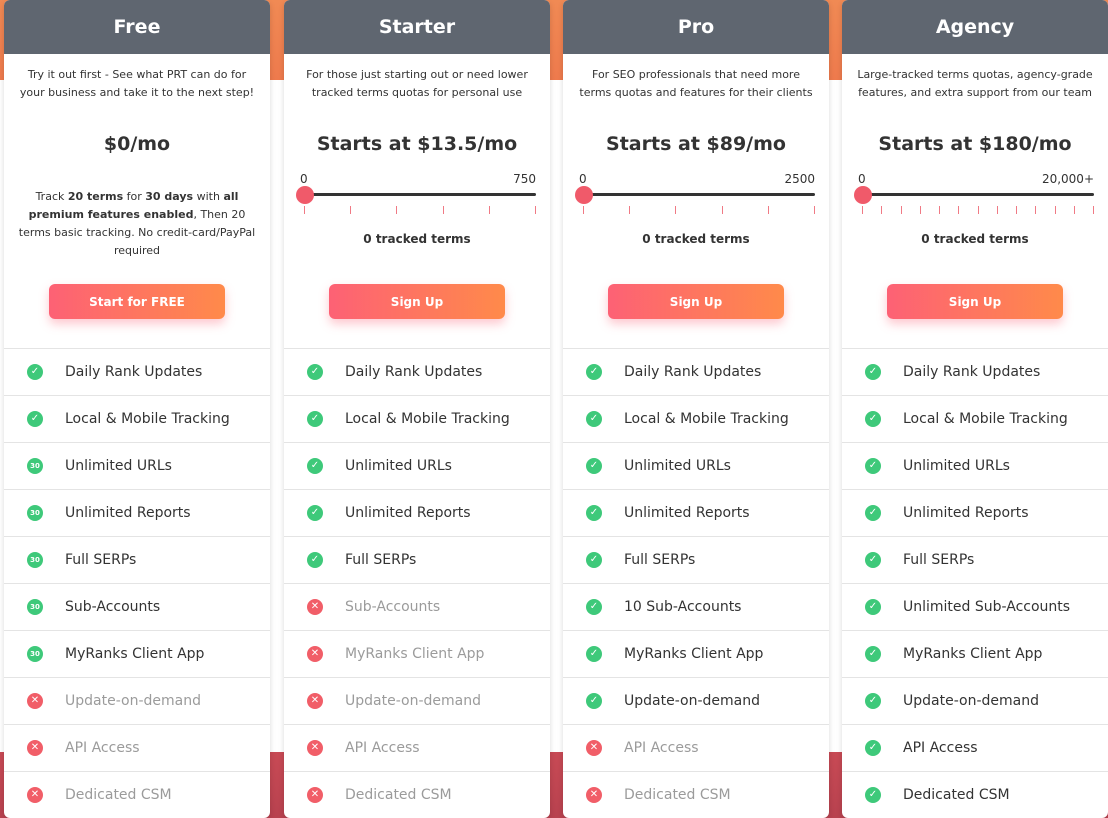 The height and width of the screenshot is (818, 1108). Describe the element at coordinates (137, 560) in the screenshot. I see `feature-row: 30 Full SERPs` at that location.